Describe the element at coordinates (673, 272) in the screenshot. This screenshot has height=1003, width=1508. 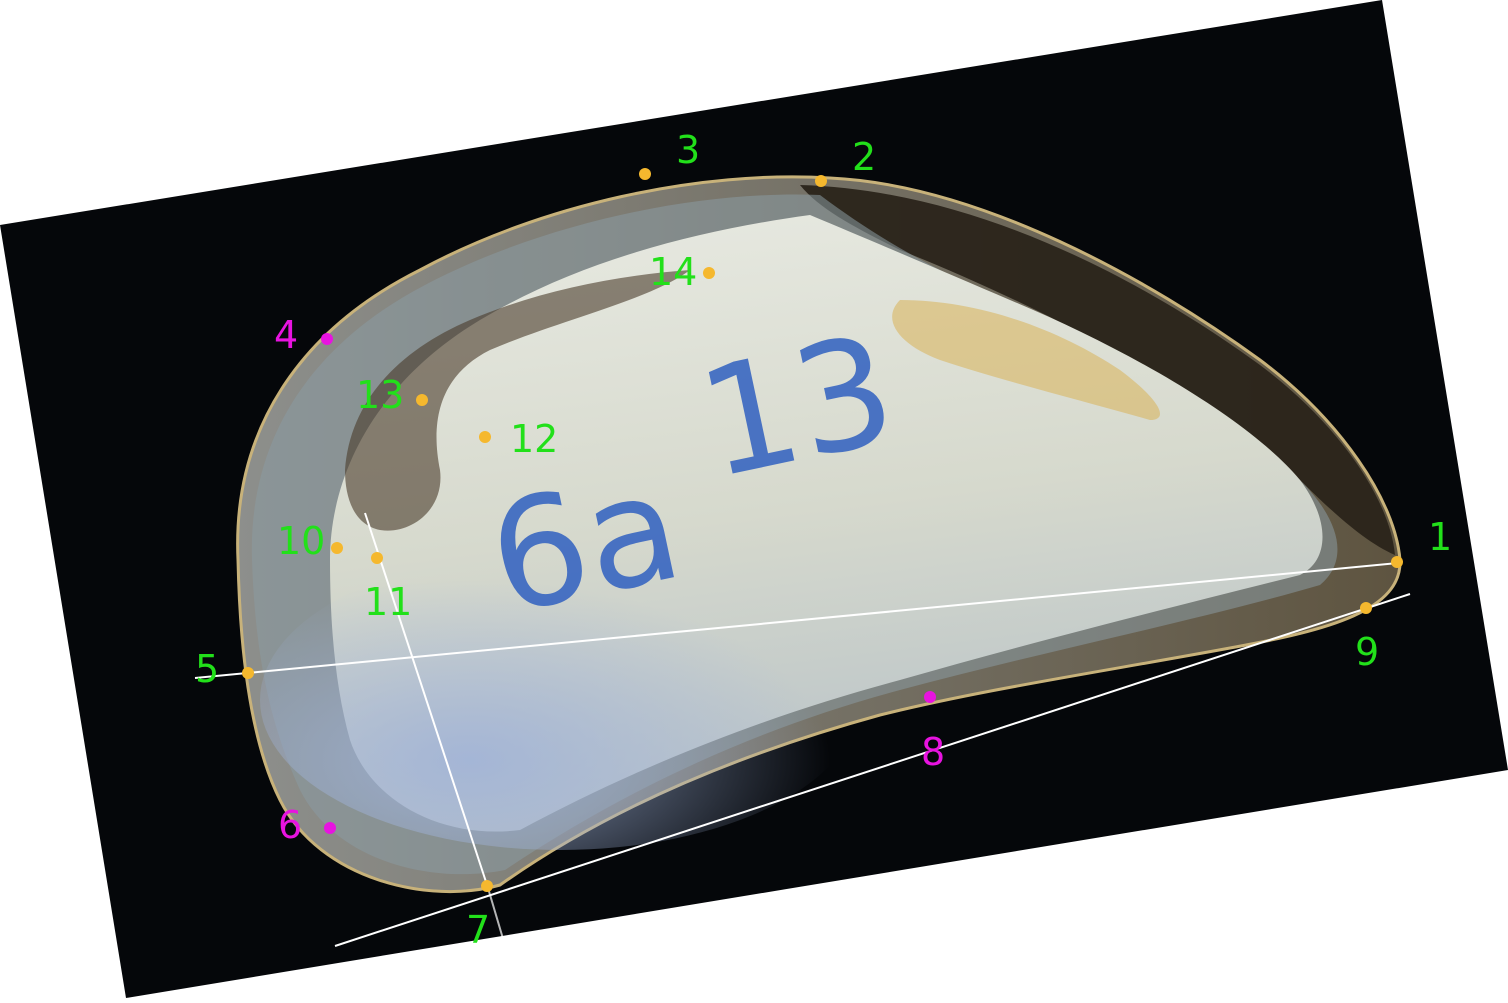
I see `landmark-label-14: 14` at that location.